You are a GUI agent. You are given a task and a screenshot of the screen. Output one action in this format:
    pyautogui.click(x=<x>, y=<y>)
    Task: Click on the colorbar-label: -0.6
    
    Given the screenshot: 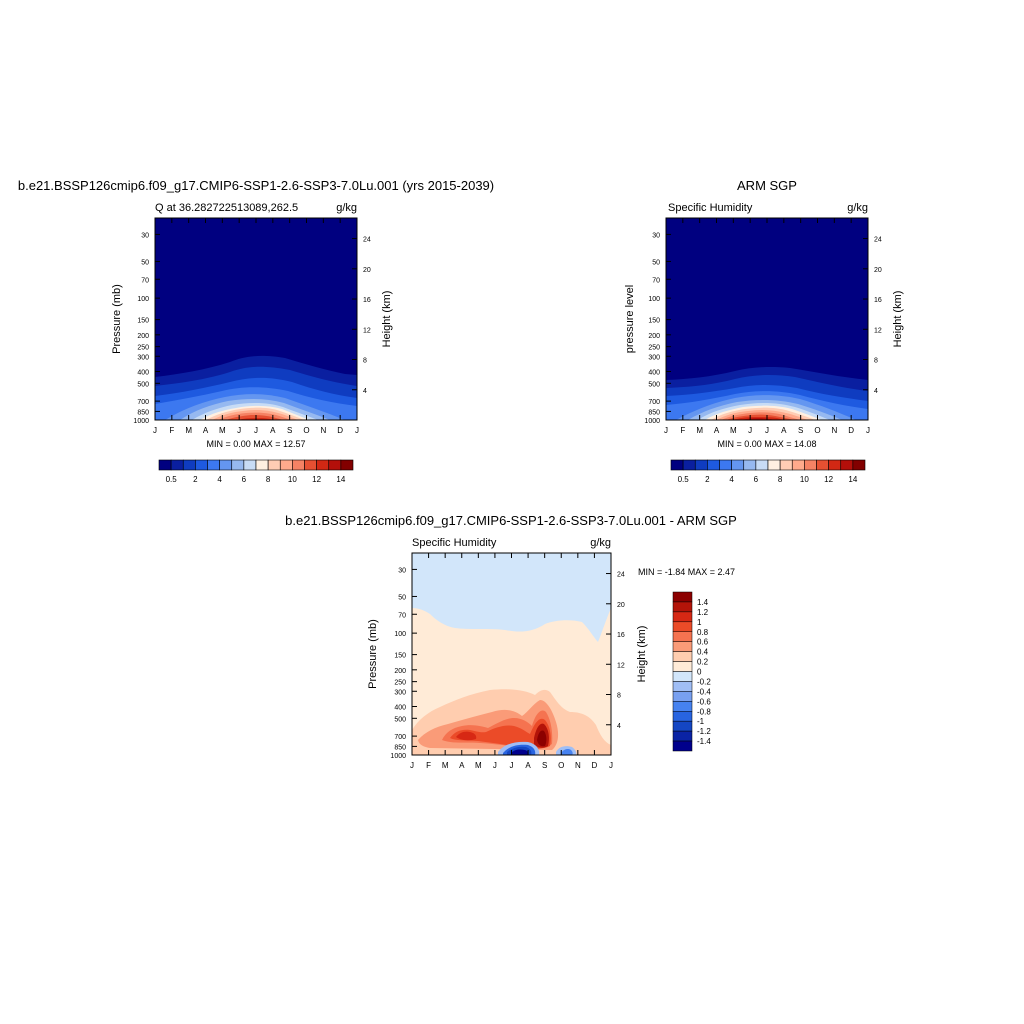 What is the action you would take?
    pyautogui.click(x=704, y=701)
    